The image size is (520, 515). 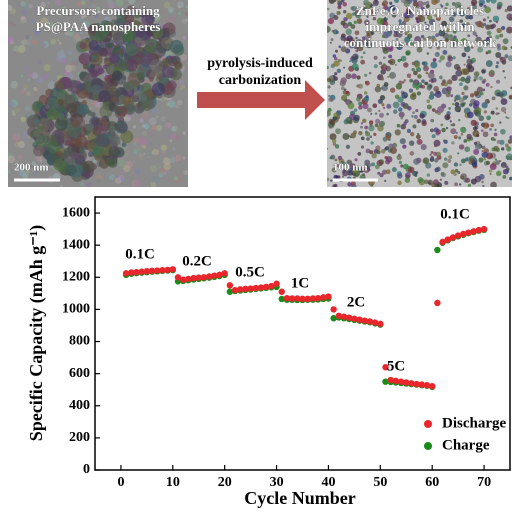 What do you see at coordinates (79, 373) in the screenshot?
I see `y-tick-label: 600` at bounding box center [79, 373].